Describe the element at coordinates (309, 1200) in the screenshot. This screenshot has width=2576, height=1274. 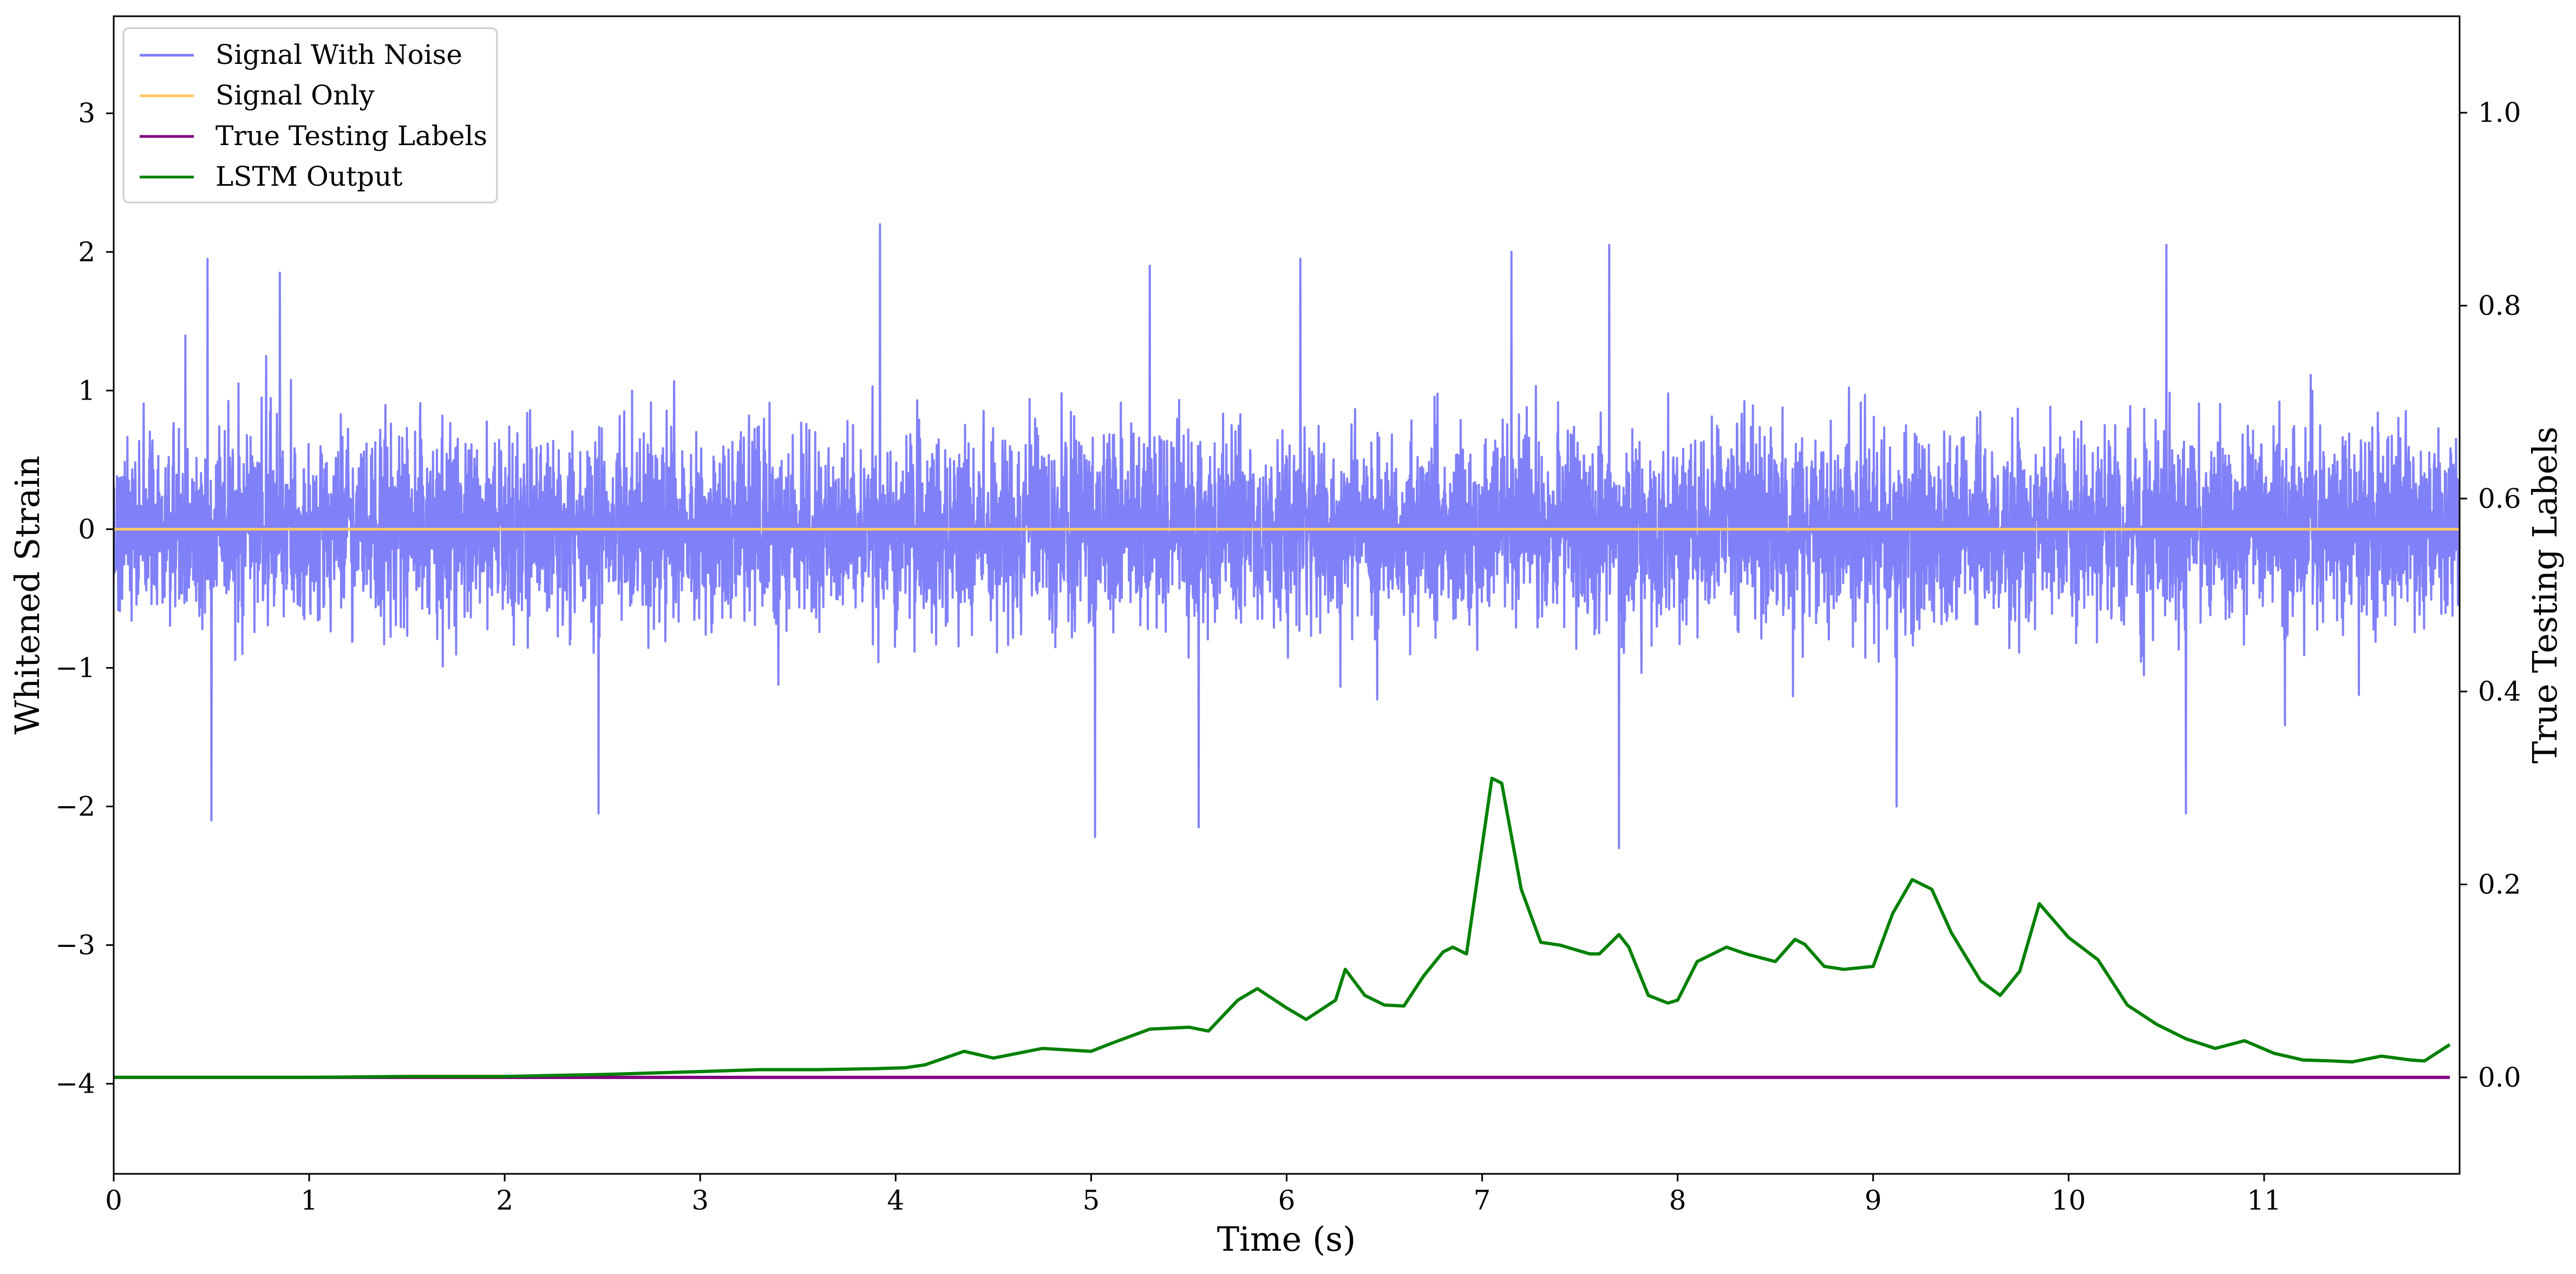
I see `x-tick-label: 1` at that location.